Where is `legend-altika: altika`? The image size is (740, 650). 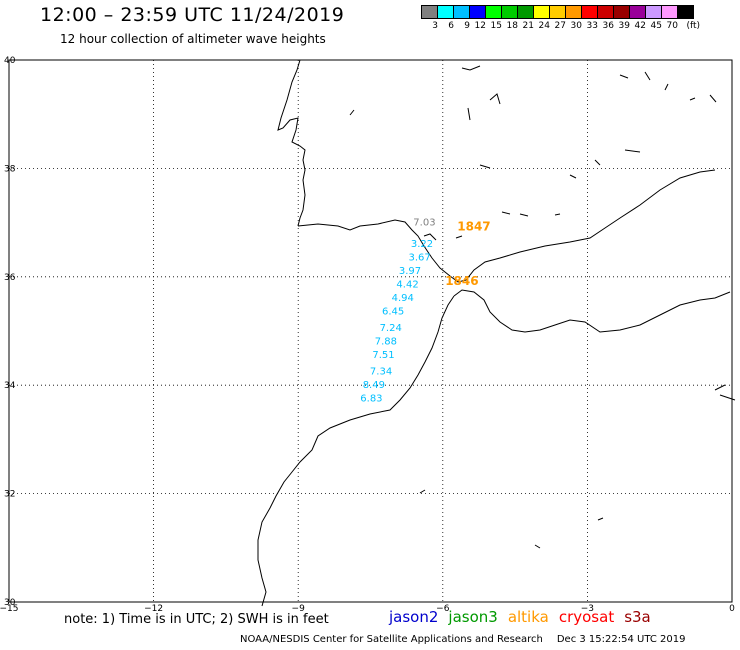 legend-altika: altika is located at coordinates (528, 617).